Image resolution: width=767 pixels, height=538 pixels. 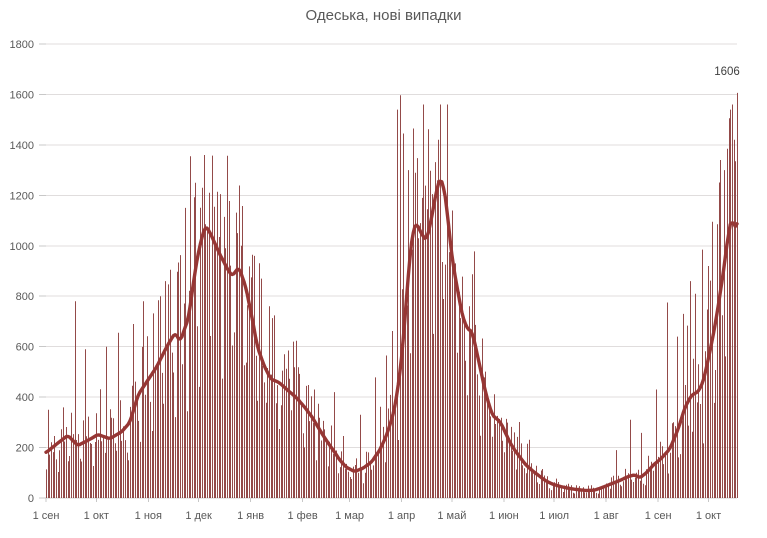 What do you see at coordinates (22, 247) in the screenshot?
I see `y-tick-label: 1000` at bounding box center [22, 247].